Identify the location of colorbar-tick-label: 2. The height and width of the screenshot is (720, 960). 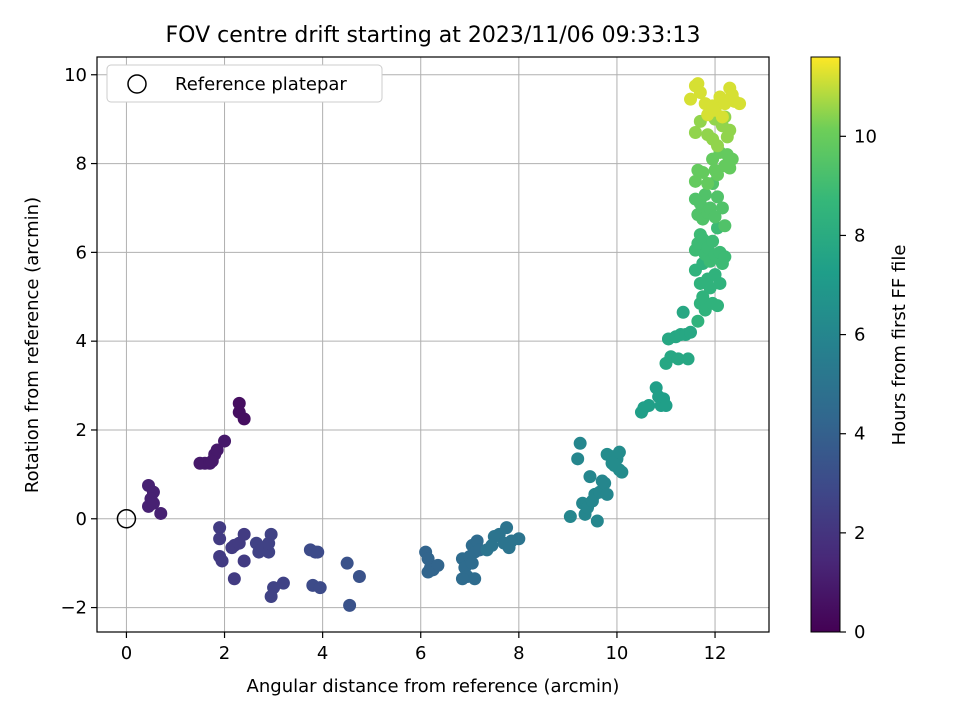
(859, 533).